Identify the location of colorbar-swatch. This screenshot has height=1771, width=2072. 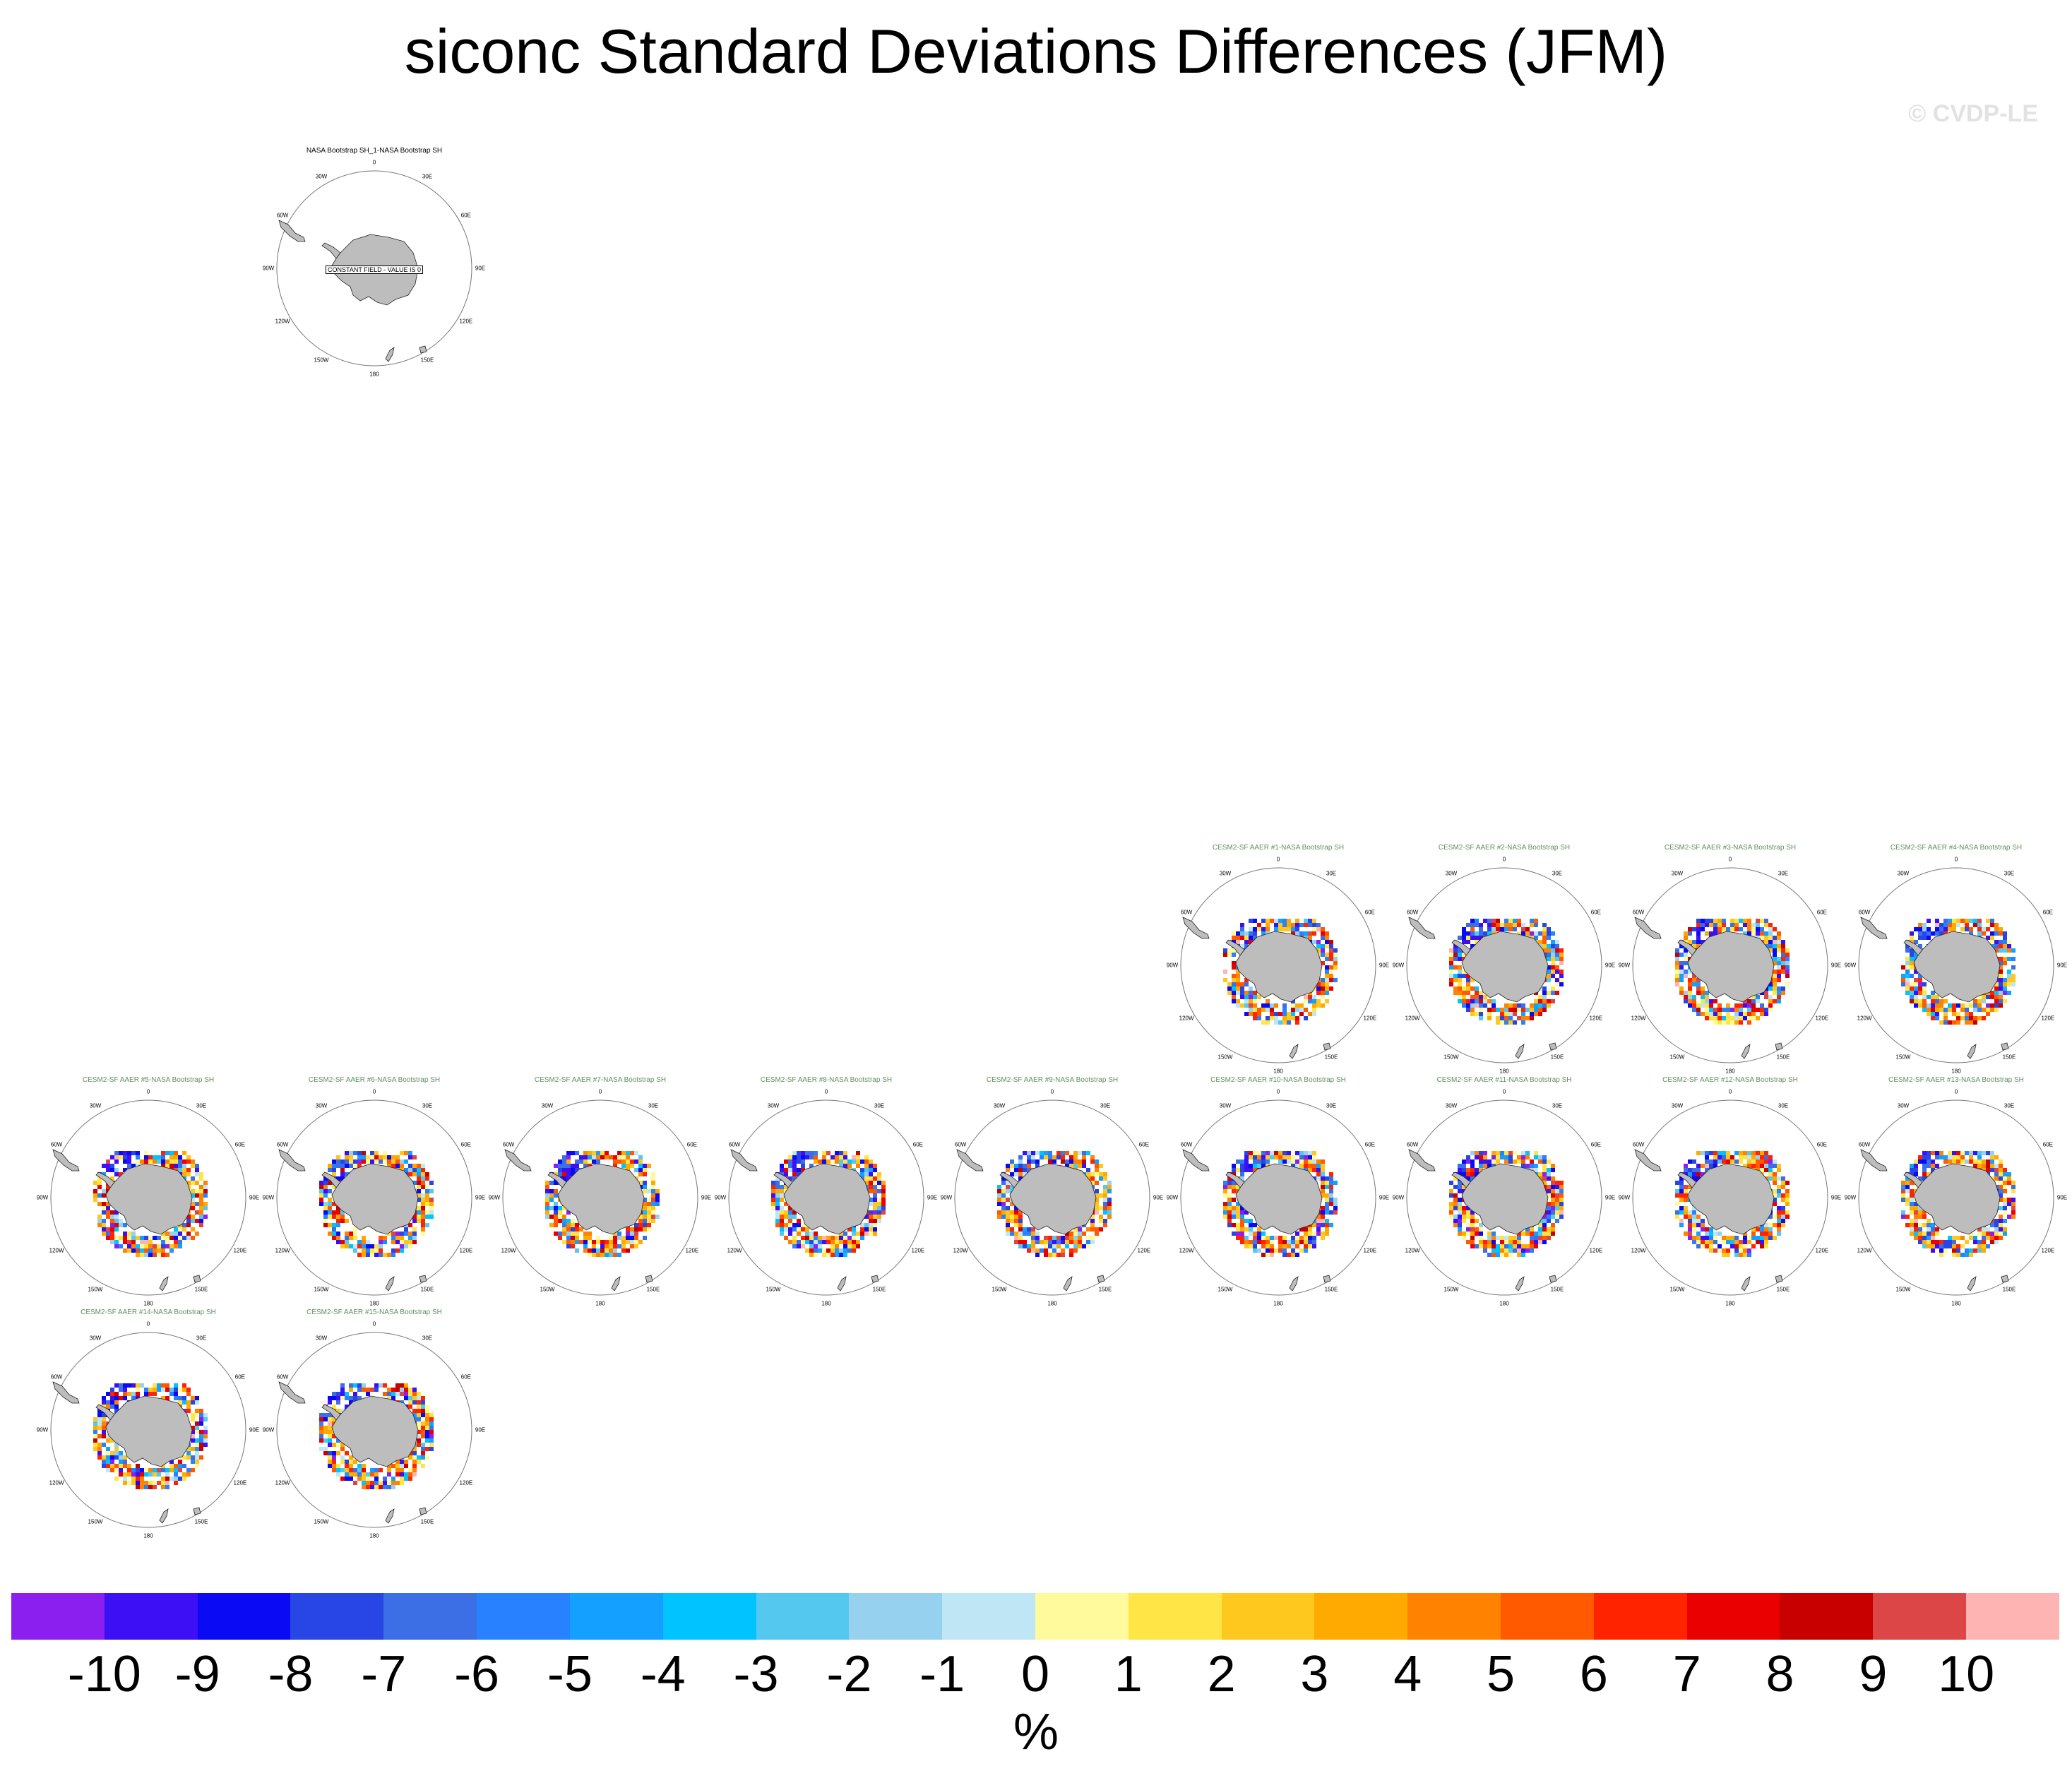
(1733, 1616).